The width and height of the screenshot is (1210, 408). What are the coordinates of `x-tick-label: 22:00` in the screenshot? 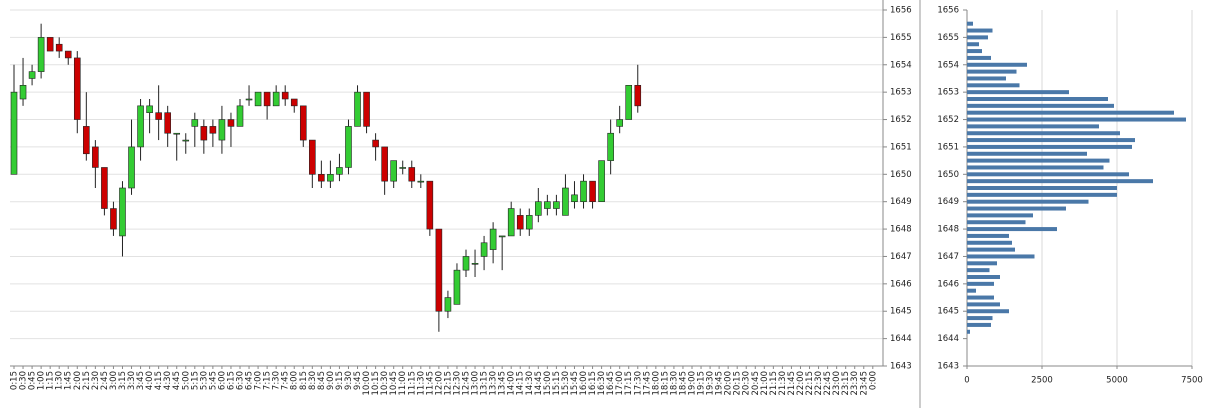 It's located at (801, 383).